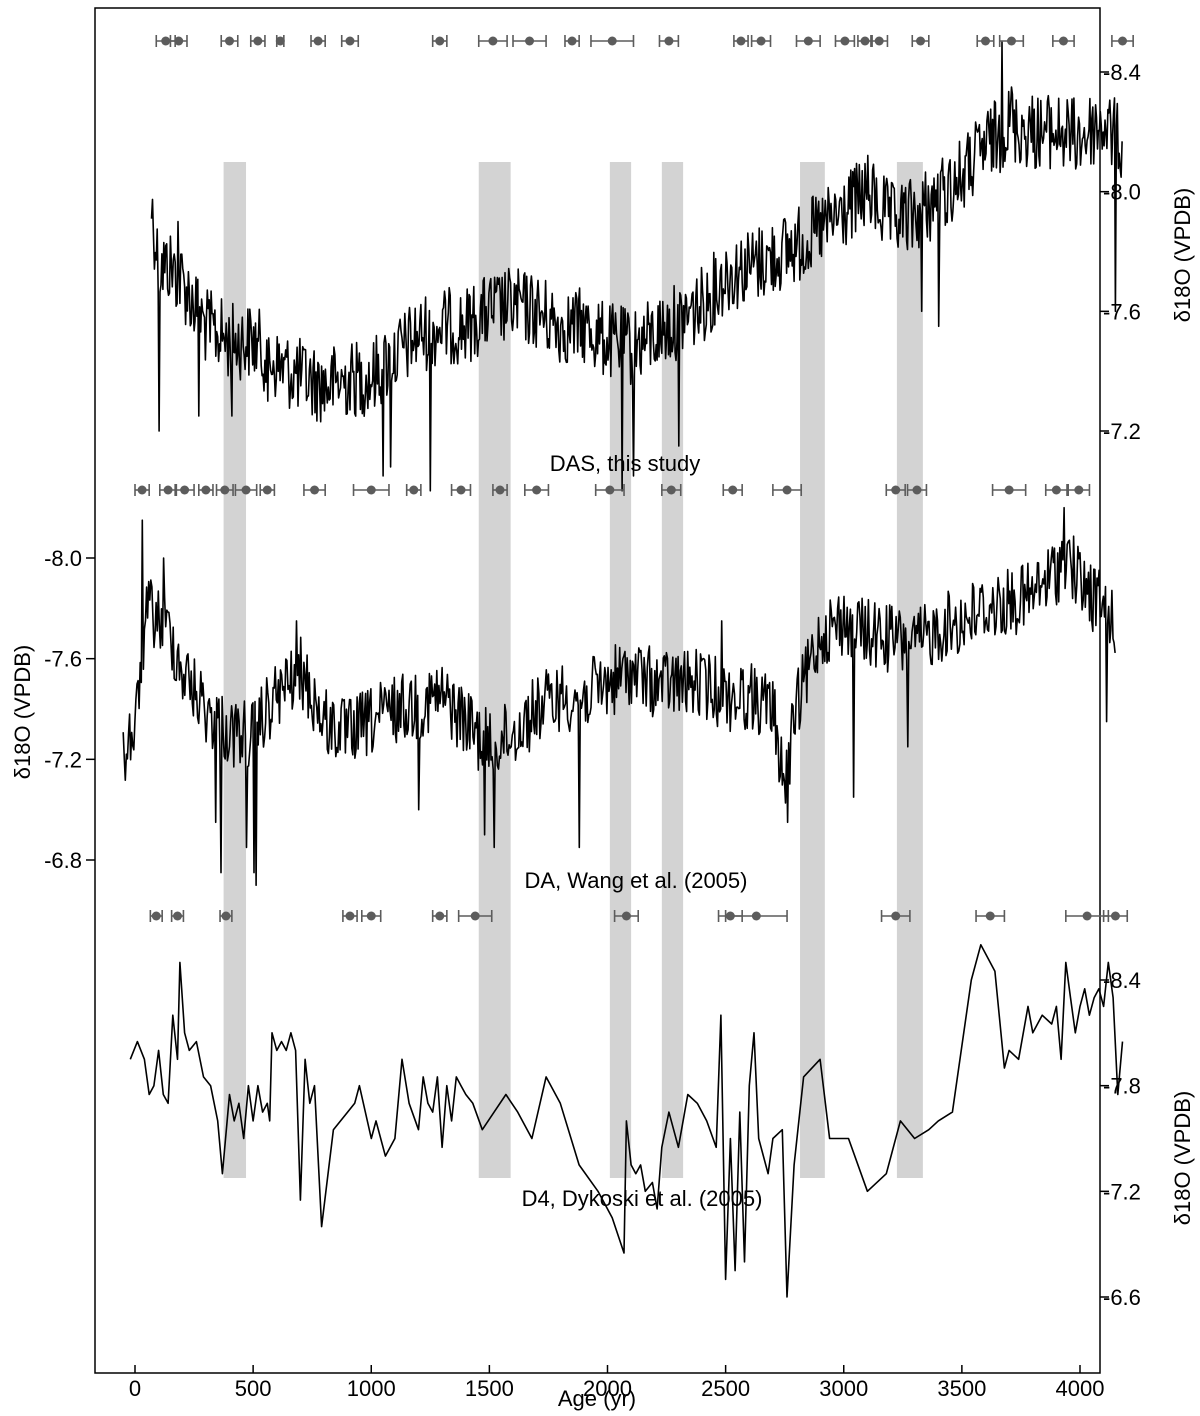  Describe the element at coordinates (63, 860) in the screenshot. I see `y-tick-label-da: -6.8` at that location.